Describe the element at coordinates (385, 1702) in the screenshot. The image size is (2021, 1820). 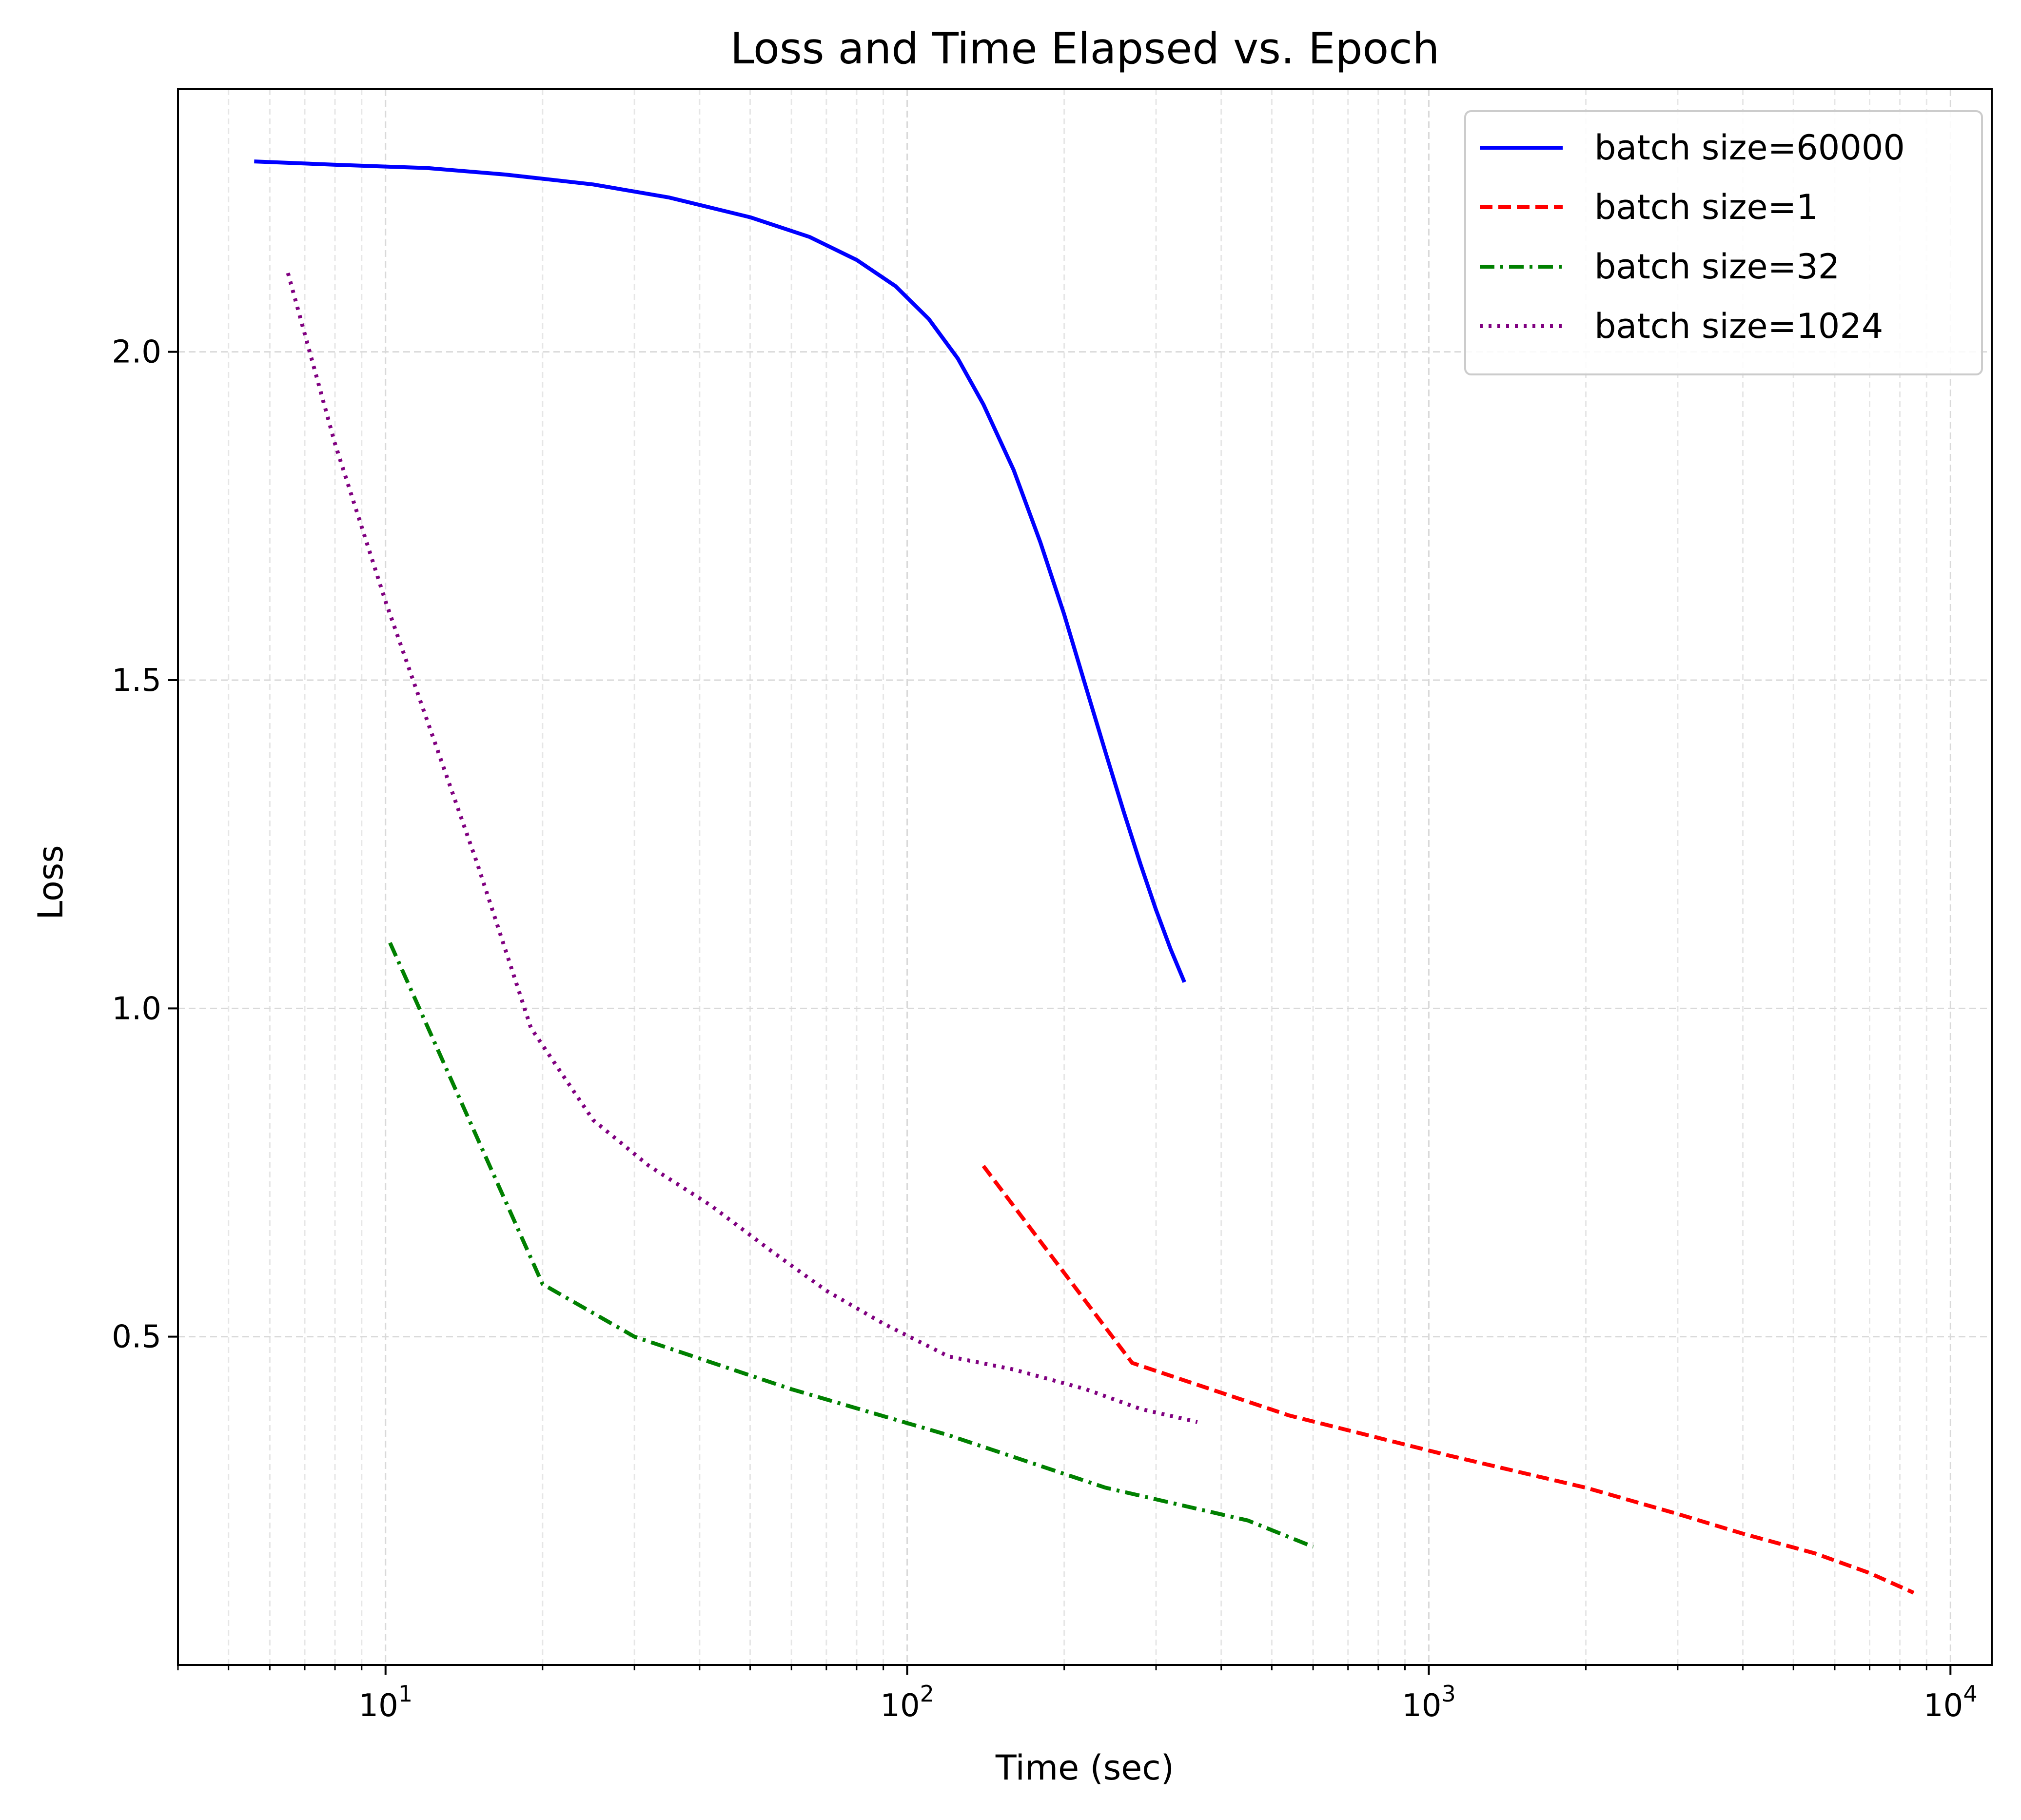
I see `x-tick-label: 10¹` at that location.